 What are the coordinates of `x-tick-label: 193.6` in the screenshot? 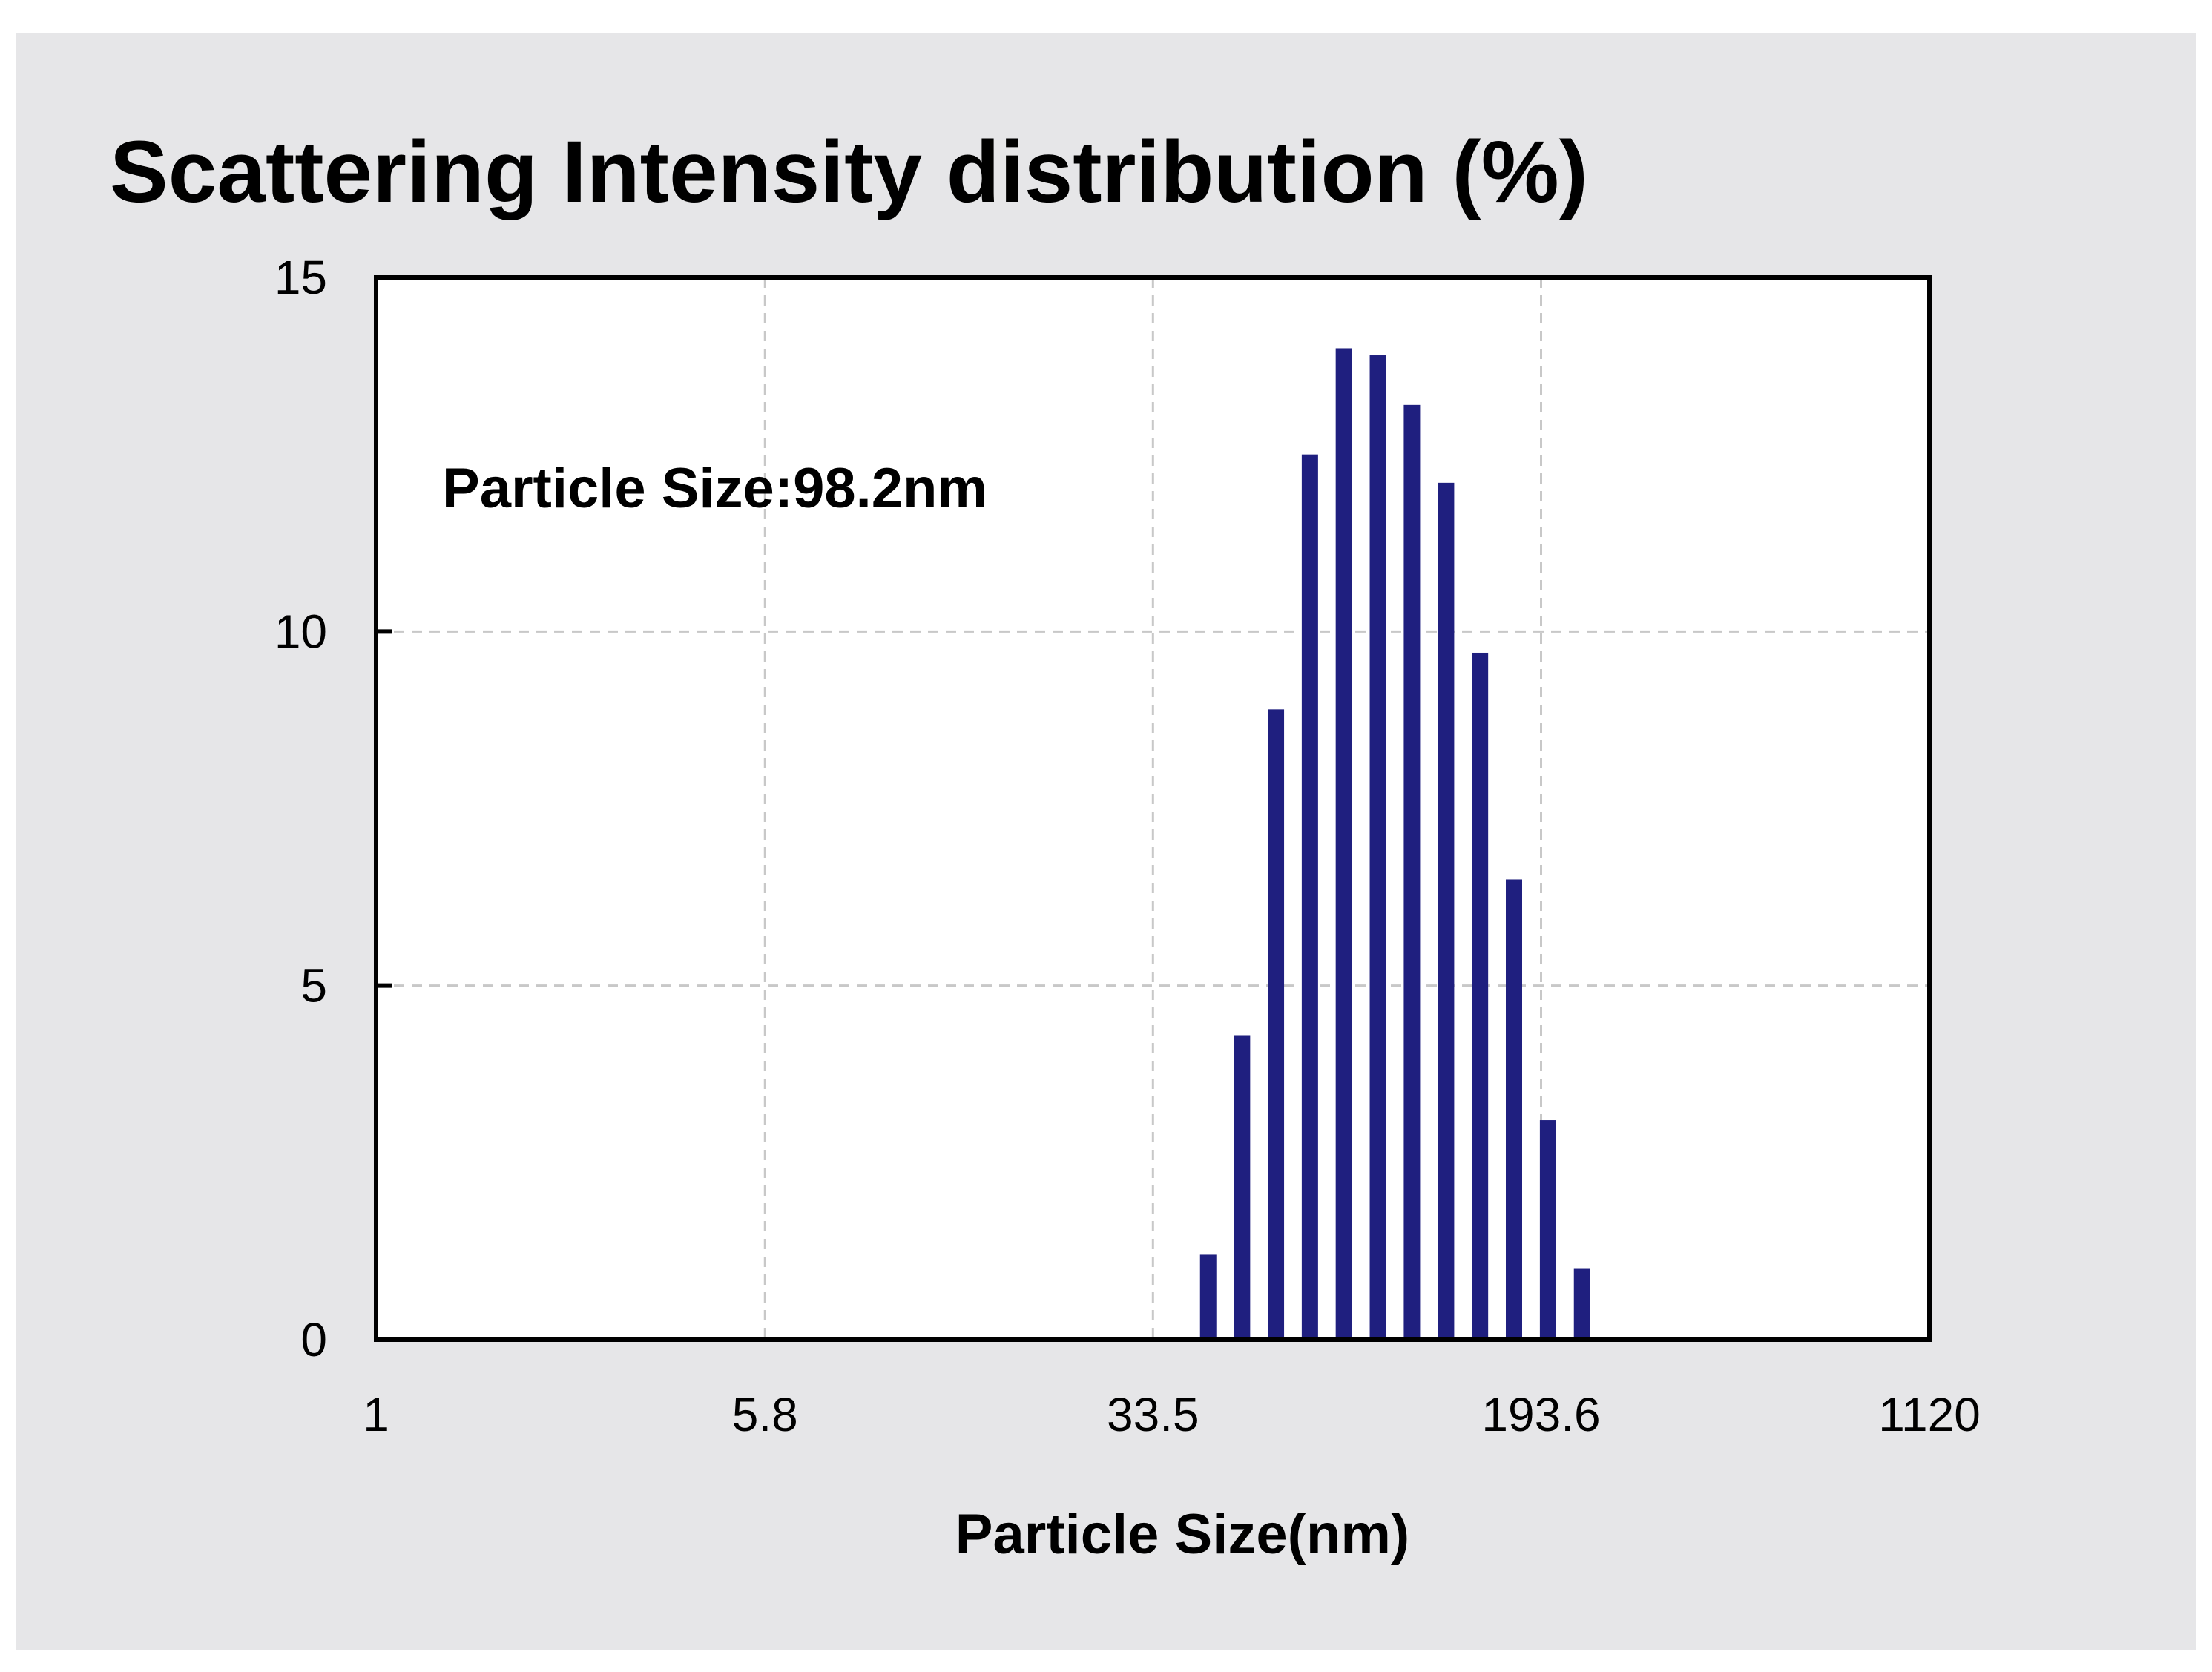 It's located at (1540, 1414).